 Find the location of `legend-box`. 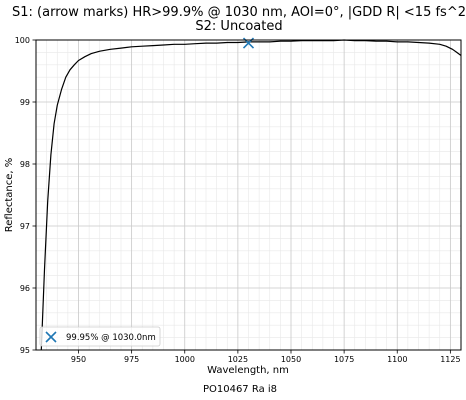

legend-box is located at coordinates (100, 336).